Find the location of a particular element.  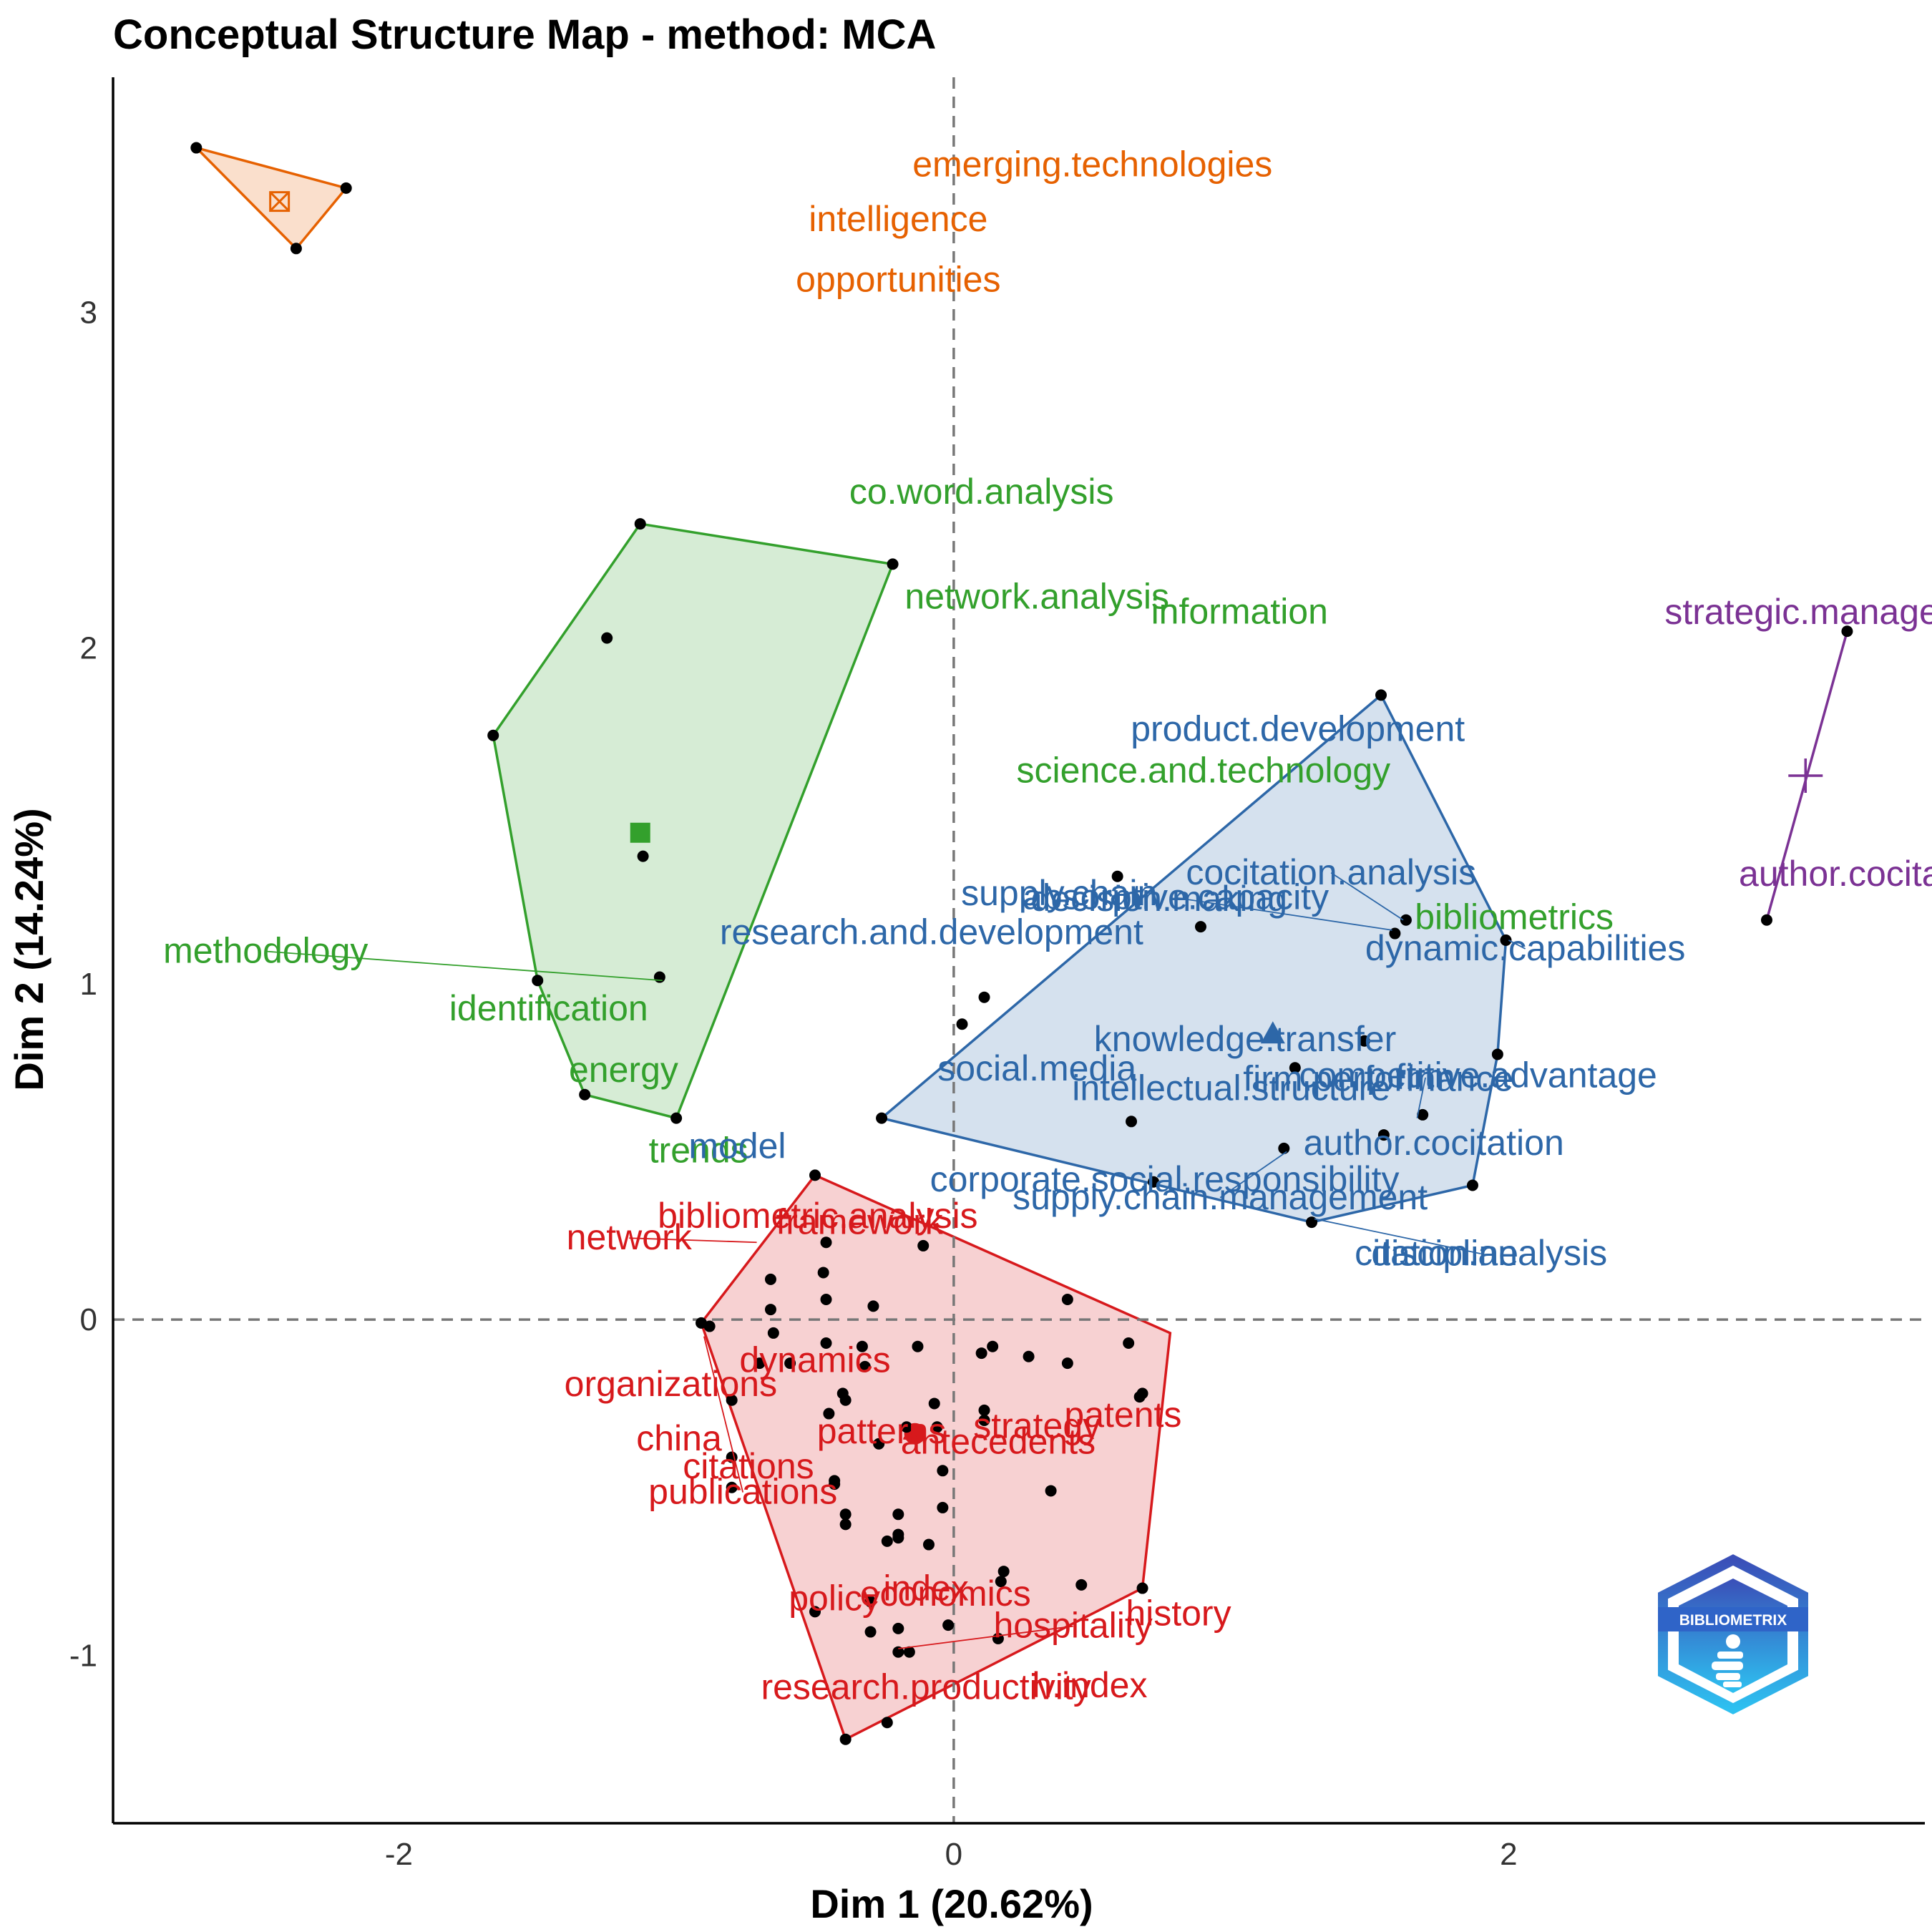

term-label-identification: identification is located at coordinates (548, 1008).